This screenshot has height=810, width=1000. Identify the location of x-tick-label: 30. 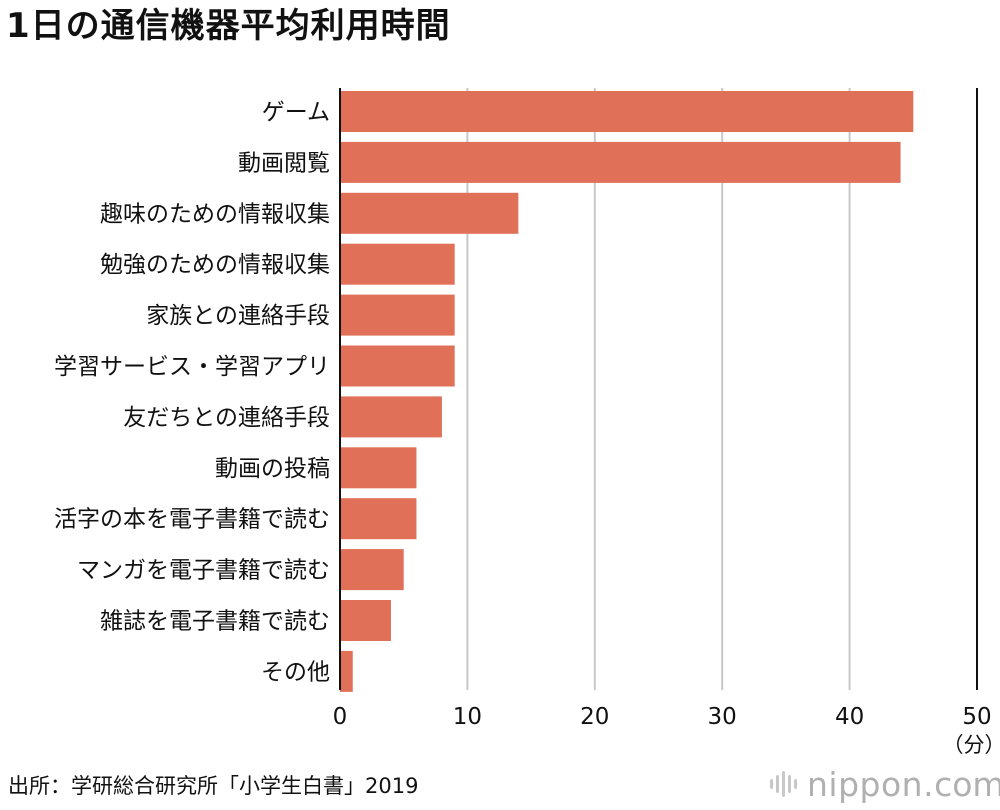
(722, 717).